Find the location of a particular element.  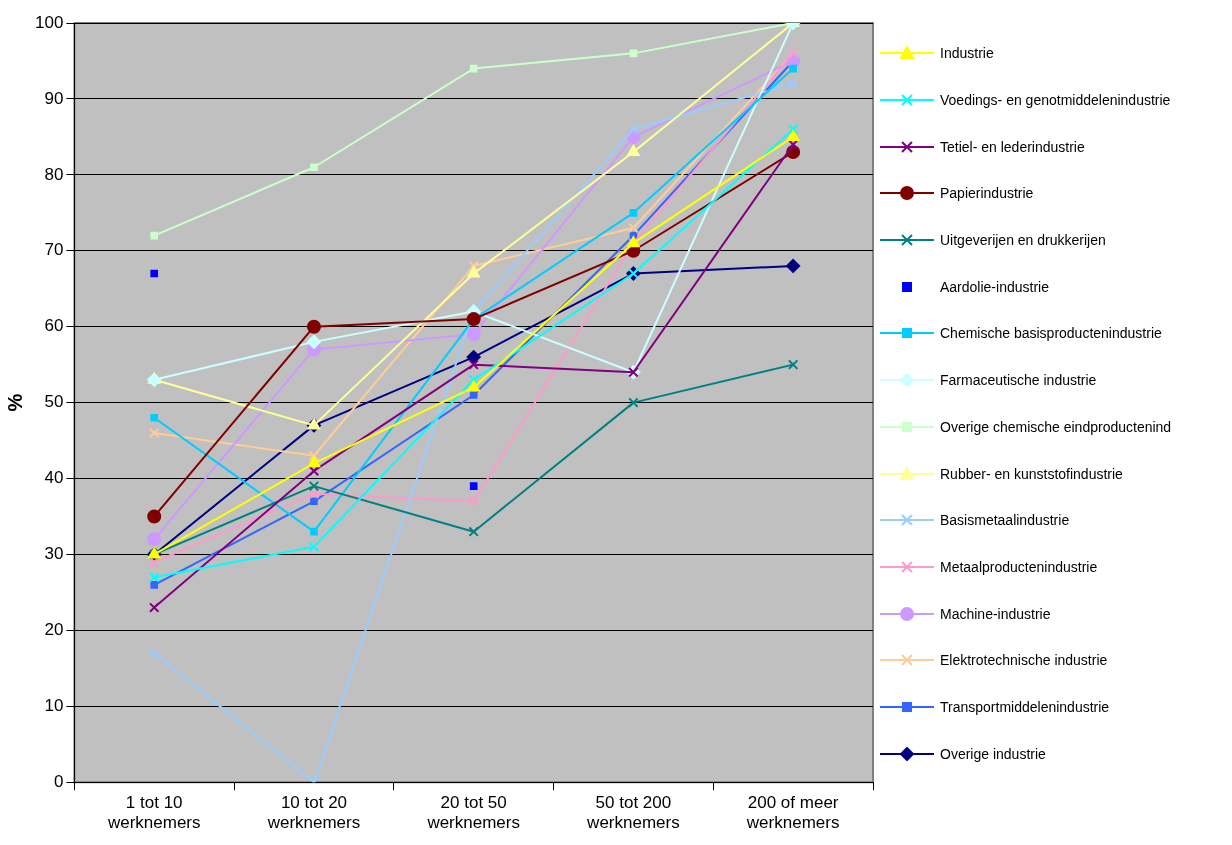

legend-label: Aardolie-industrie is located at coordinates (994, 286).